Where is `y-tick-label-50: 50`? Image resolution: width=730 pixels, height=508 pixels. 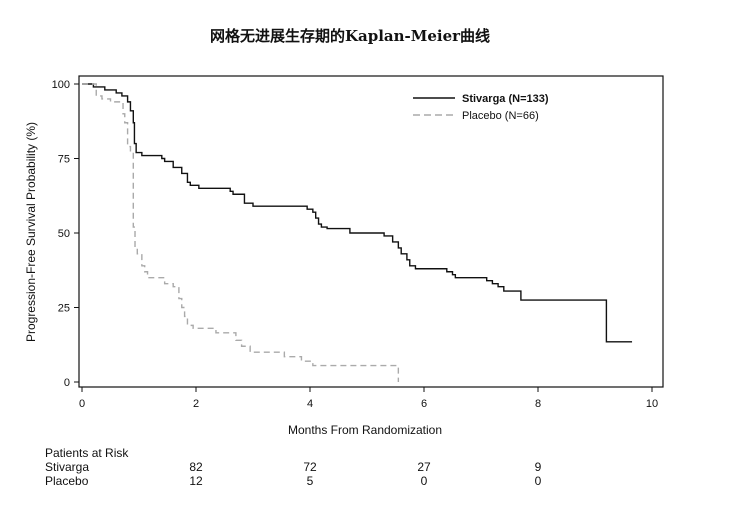
y-tick-label-50: 50 is located at coordinates (64, 234).